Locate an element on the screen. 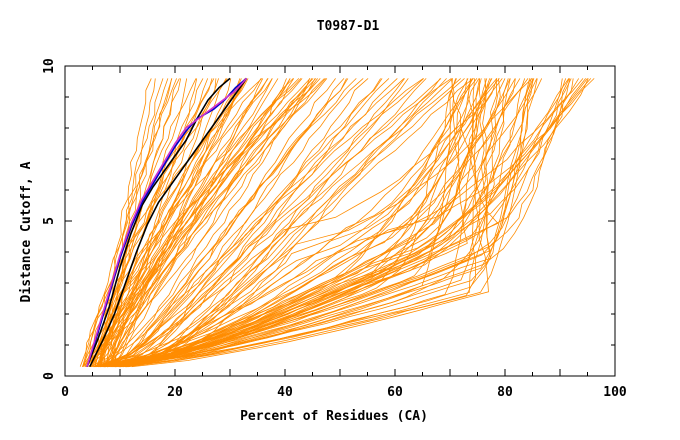 The height and width of the screenshot is (440, 680). y-tick-label: 0 is located at coordinates (49, 376).